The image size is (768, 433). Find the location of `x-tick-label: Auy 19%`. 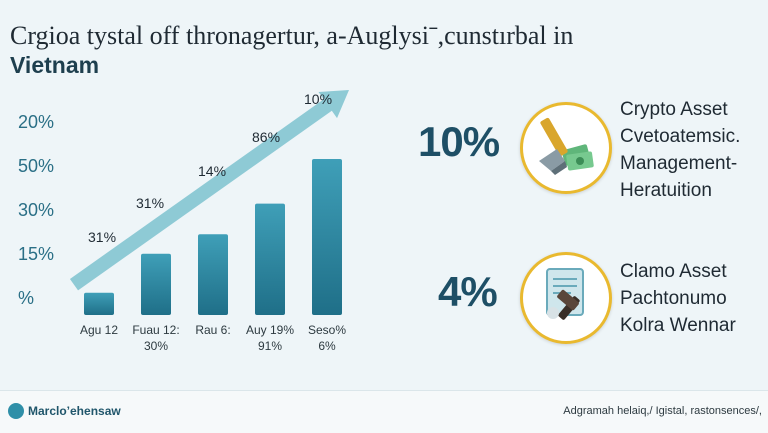

x-tick-label: Auy 19% is located at coordinates (270, 330).